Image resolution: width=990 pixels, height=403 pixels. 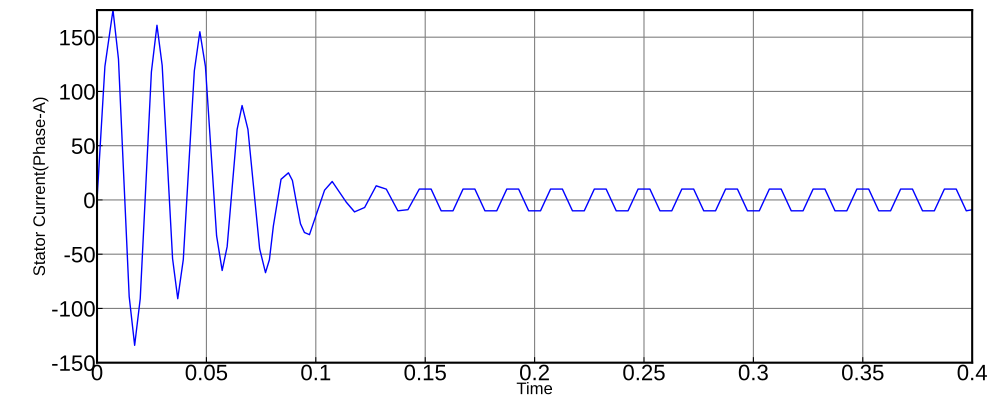 I want to click on y-tick-label: -50, so click(x=79, y=254).